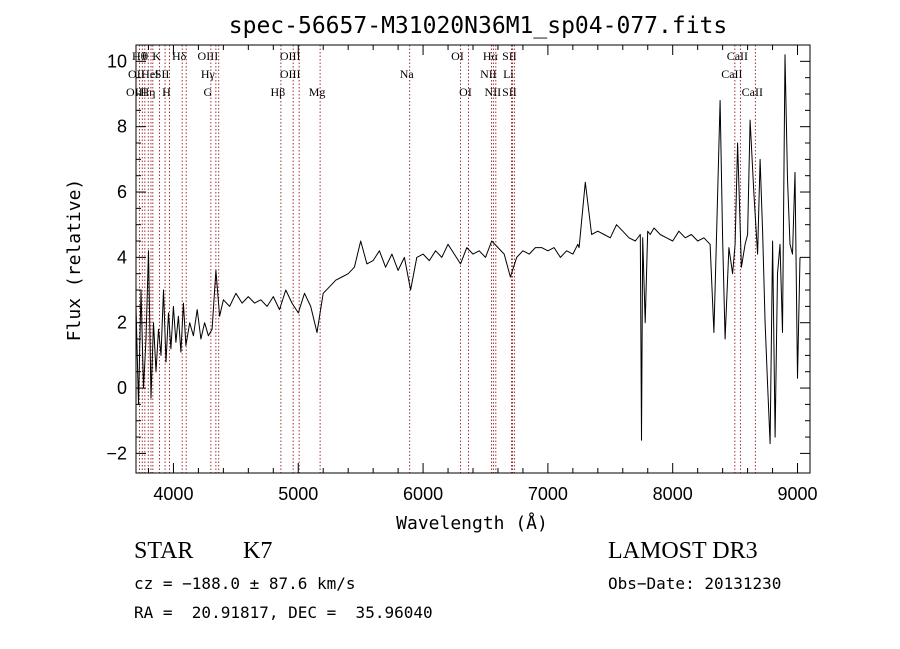 Image resolution: width=900 pixels, height=649 pixels. I want to click on marker-label-20-0: OI, so click(465, 92).